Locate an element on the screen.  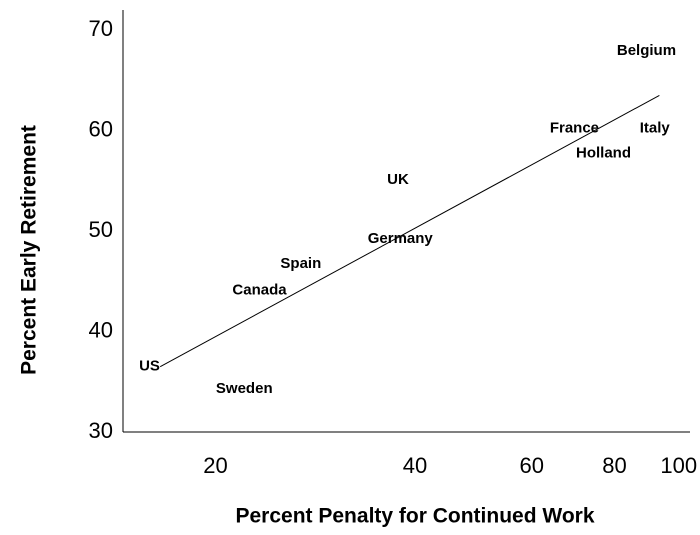
point-label: Italy is located at coordinates (655, 128).